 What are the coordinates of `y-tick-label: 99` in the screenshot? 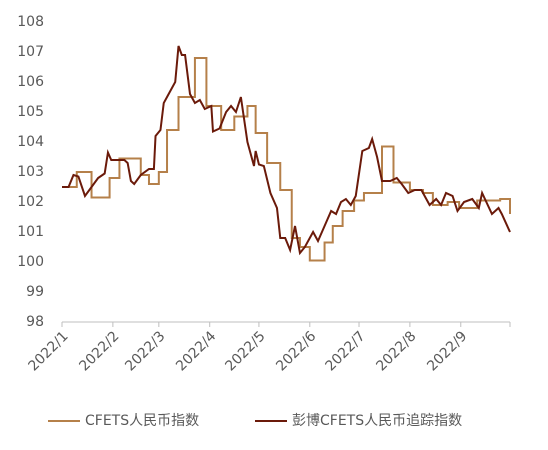 It's located at (35, 292).